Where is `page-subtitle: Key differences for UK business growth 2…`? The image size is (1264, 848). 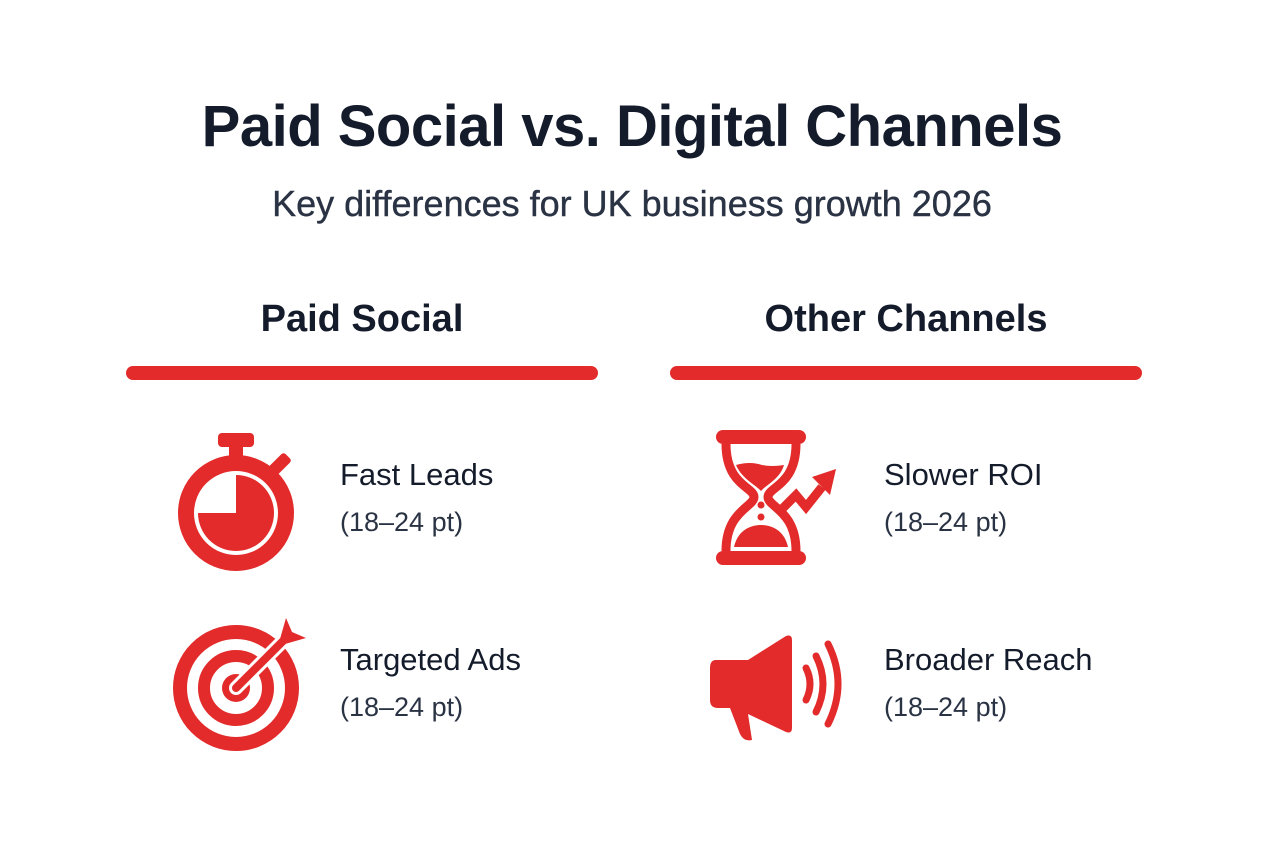 page-subtitle: Key differences for UK business growth 2… is located at coordinates (632, 203).